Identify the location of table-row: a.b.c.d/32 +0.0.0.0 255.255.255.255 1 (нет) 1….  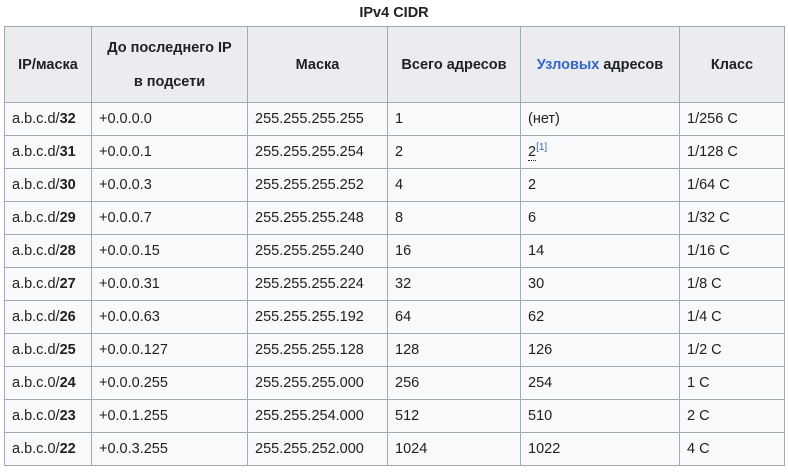
(394, 119).